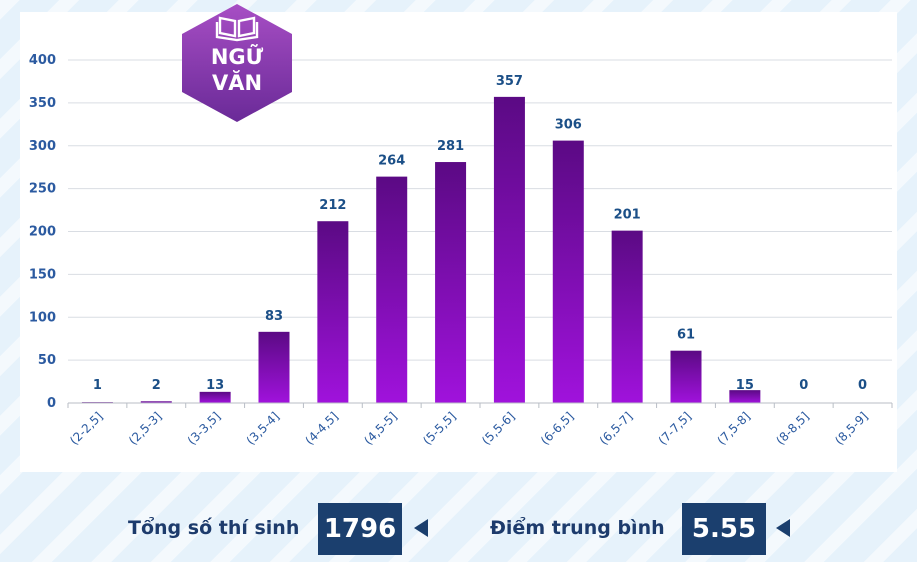 This screenshot has width=917, height=562. What do you see at coordinates (42, 232) in the screenshot?
I see `y-tick-label: 200` at bounding box center [42, 232].